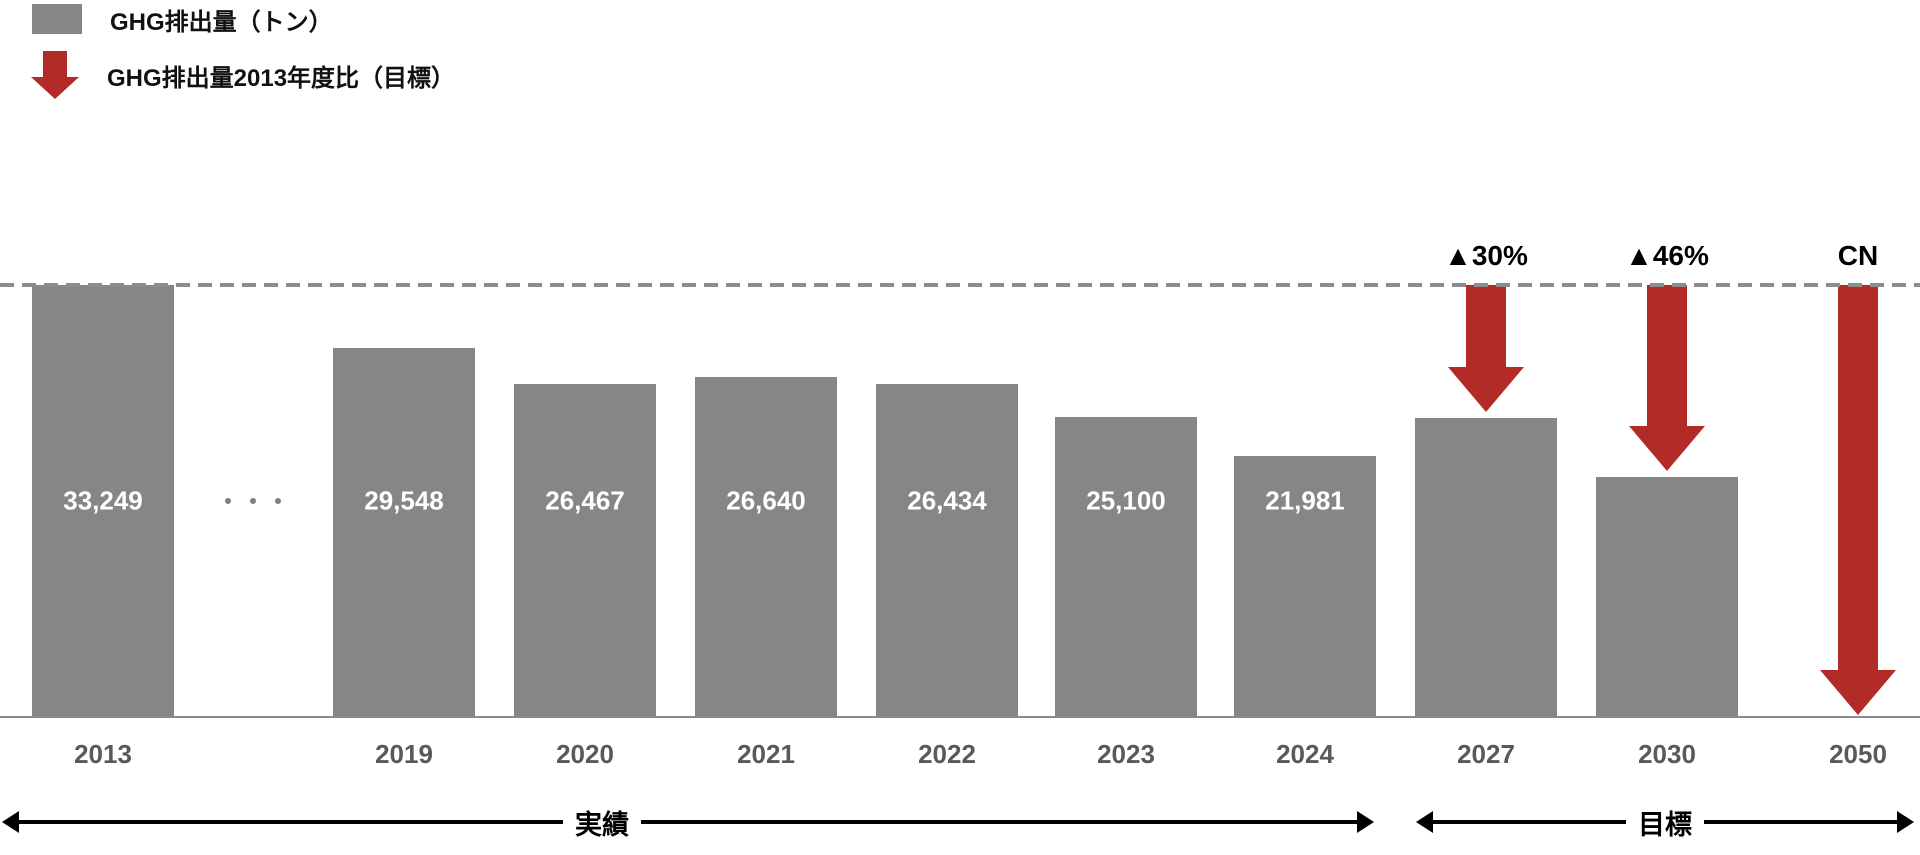  What do you see at coordinates (1305, 754) in the screenshot?
I see `x-tick-label-2024: 2024` at bounding box center [1305, 754].